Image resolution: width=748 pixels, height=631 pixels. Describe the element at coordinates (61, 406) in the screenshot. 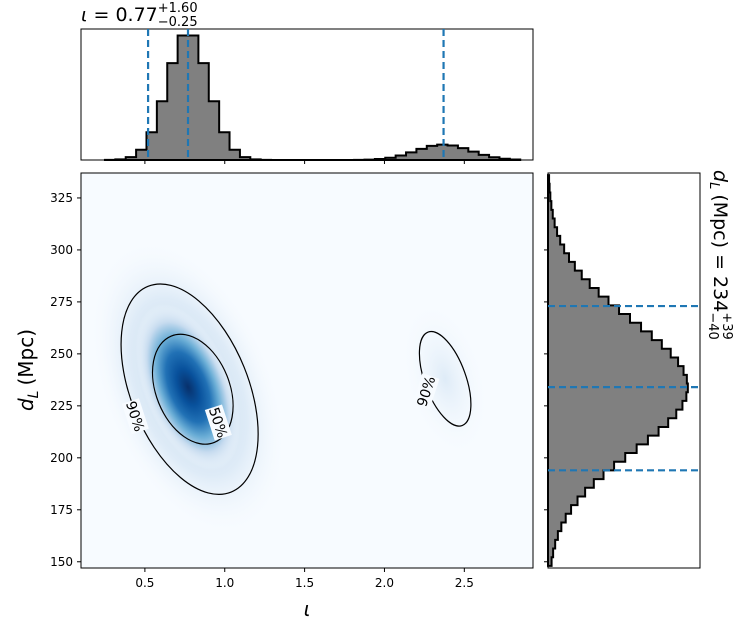

I see `y-tick-label: 225` at that location.